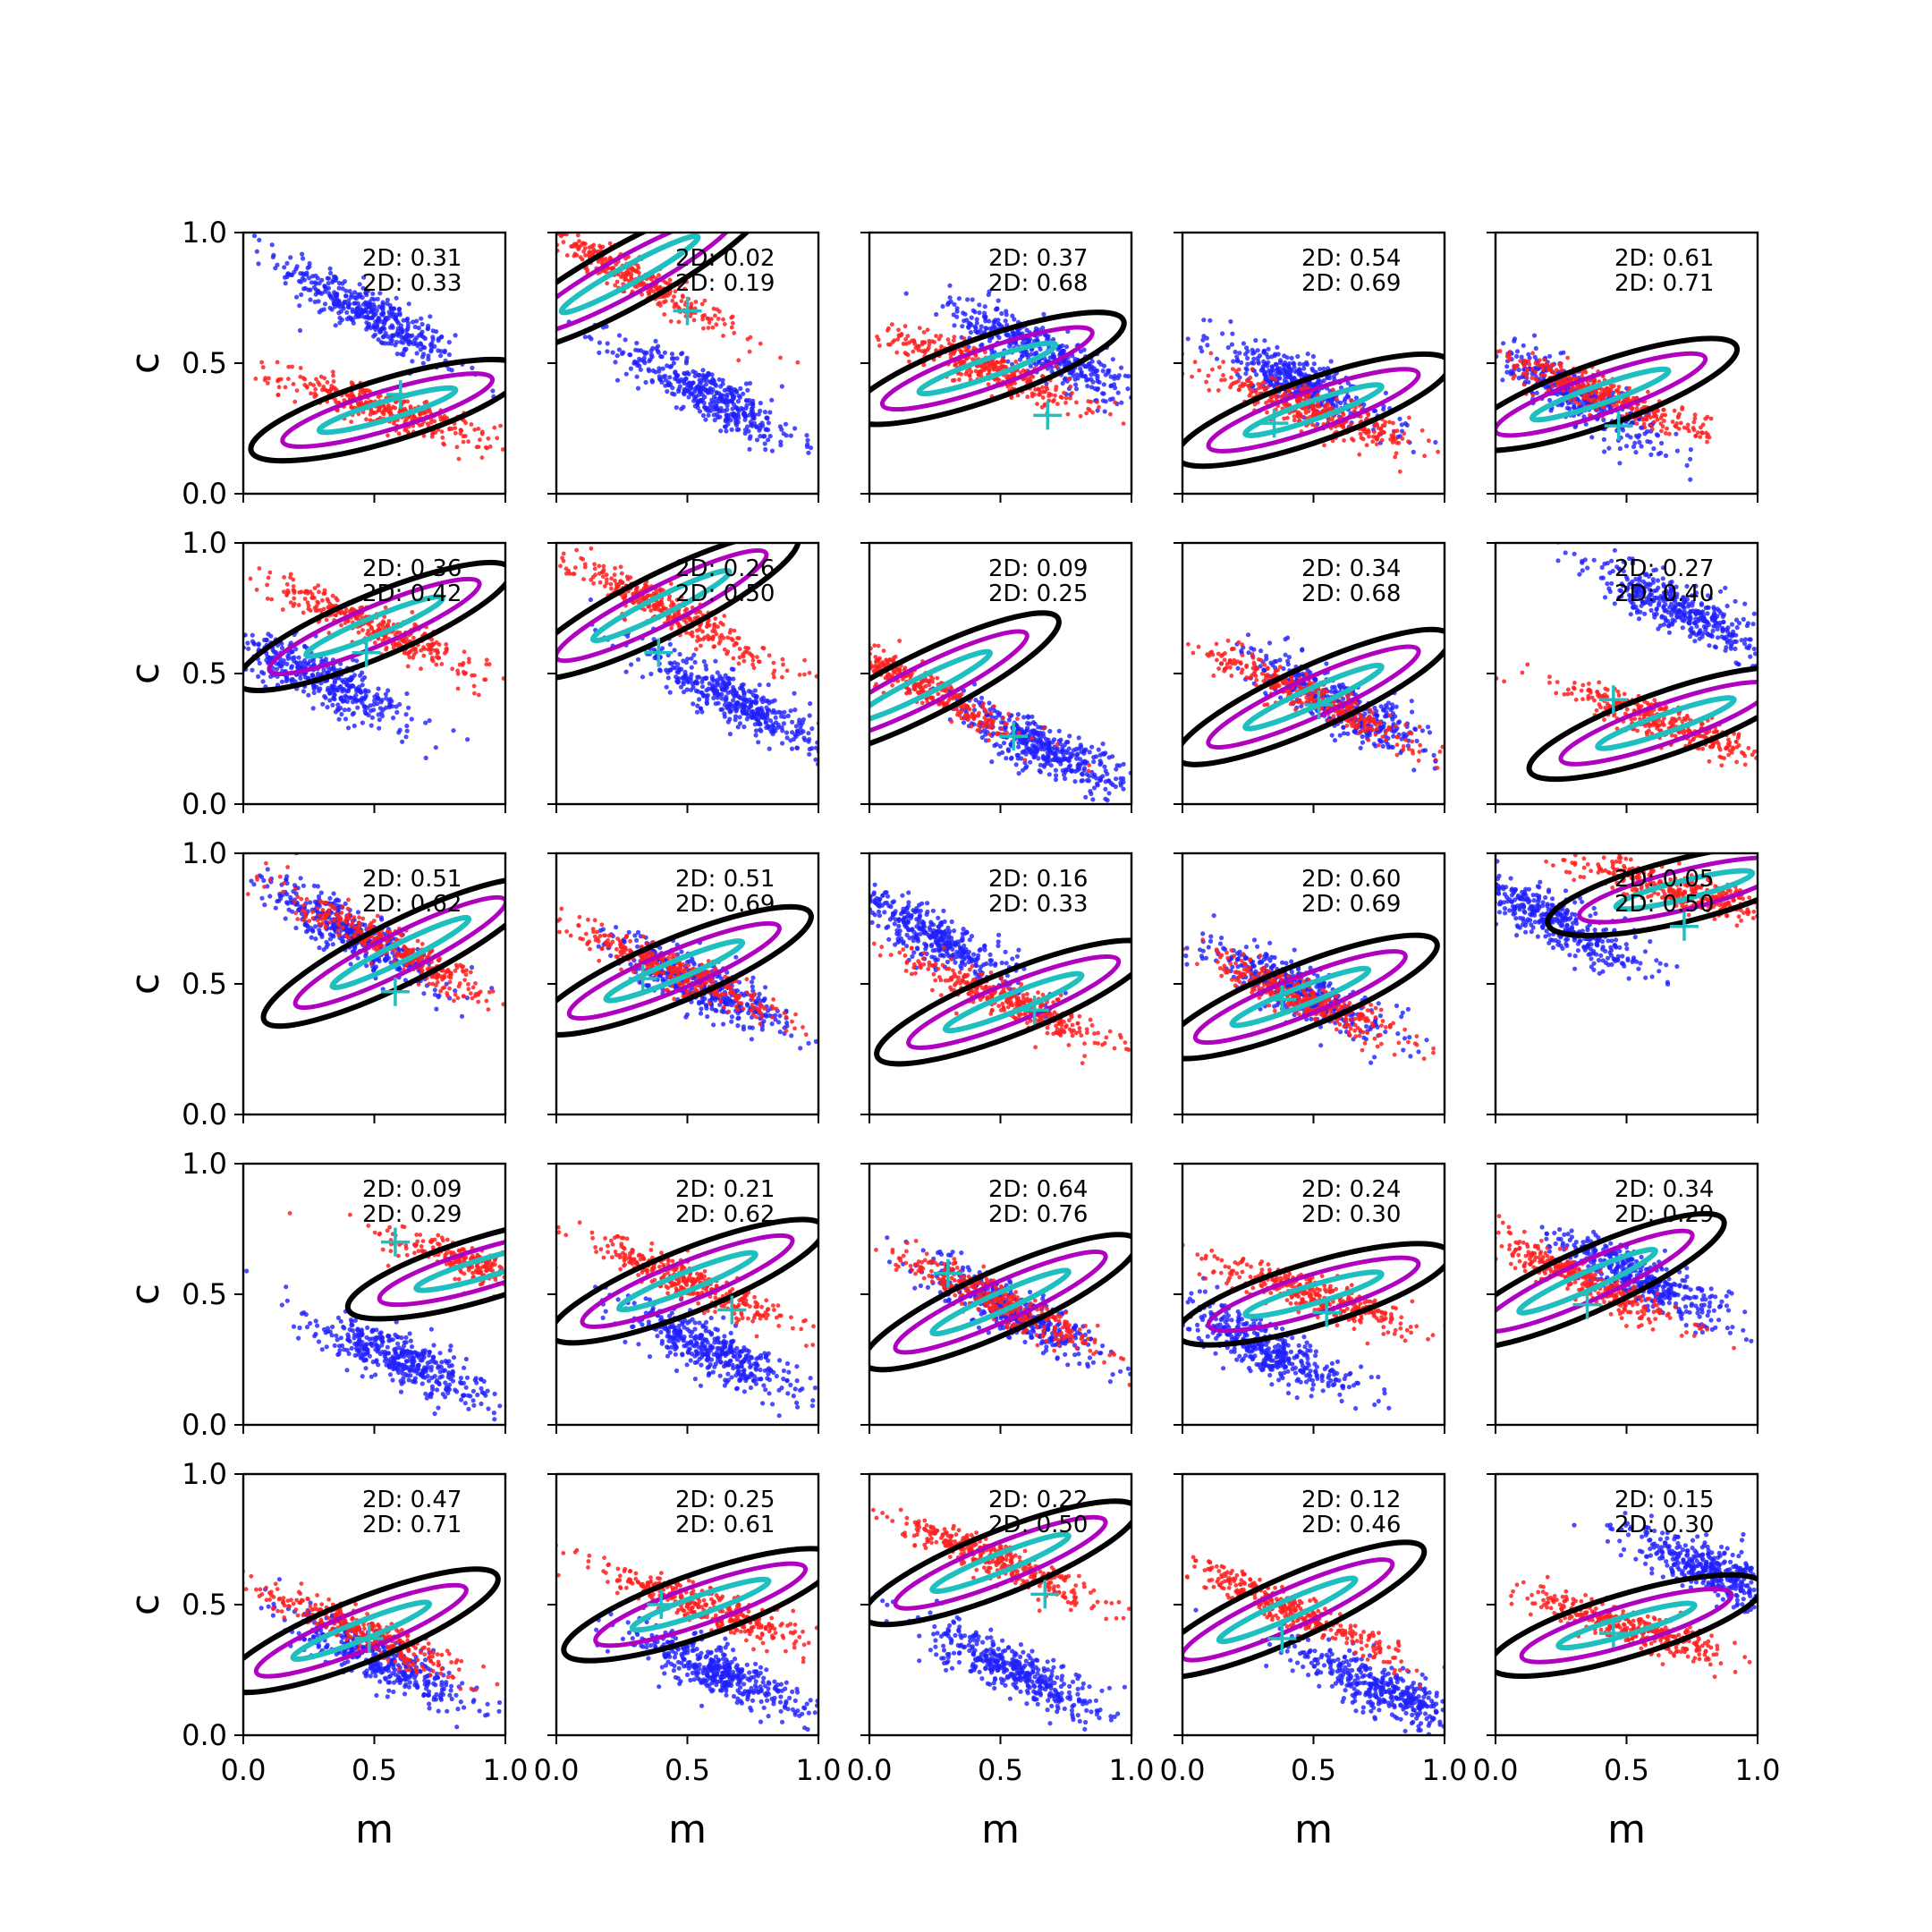 Image resolution: width=1932 pixels, height=1932 pixels. I want to click on annotation-line-2: 2D: 0.69, so click(1351, 283).